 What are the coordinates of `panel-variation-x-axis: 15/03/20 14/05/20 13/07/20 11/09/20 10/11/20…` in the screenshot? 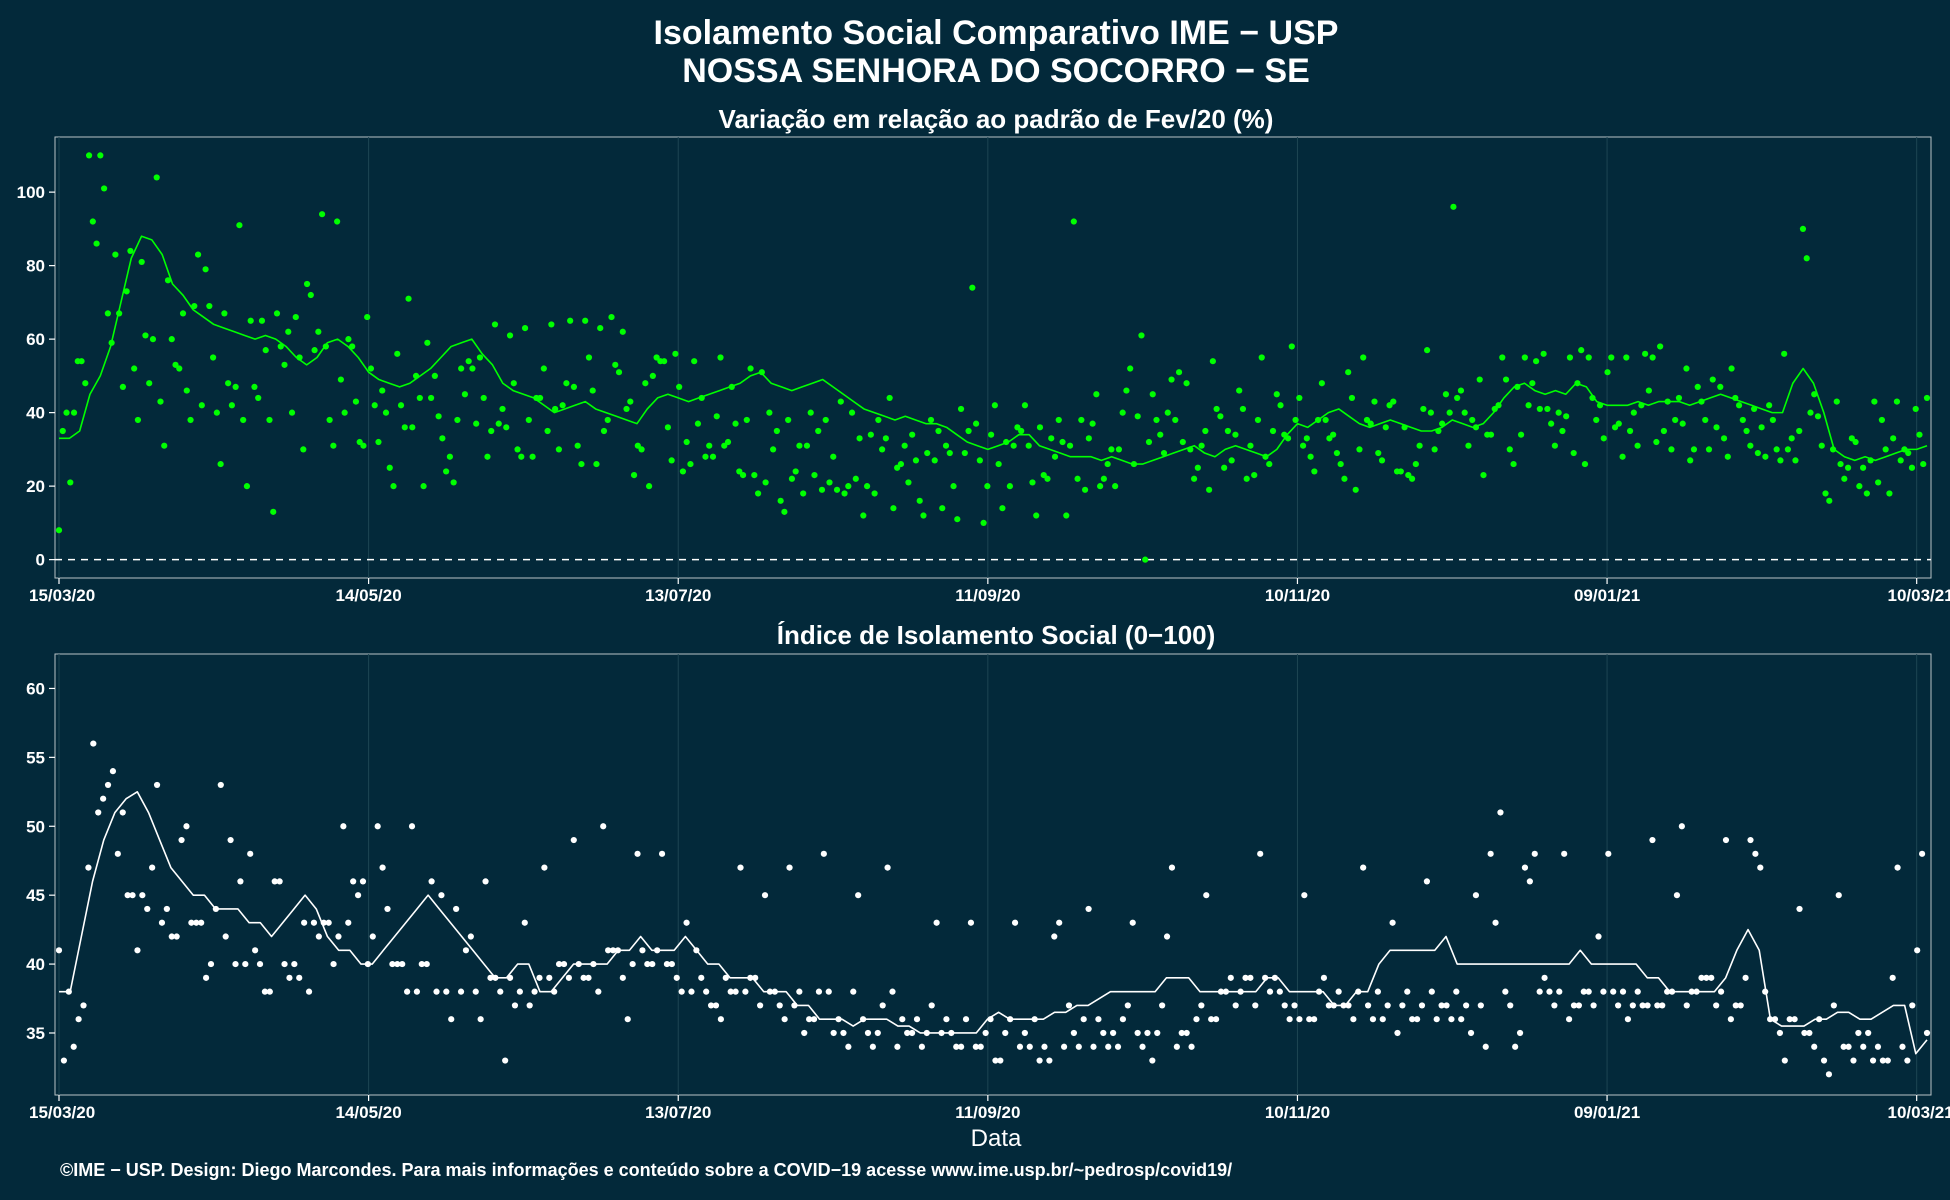 It's located at (989, 591).